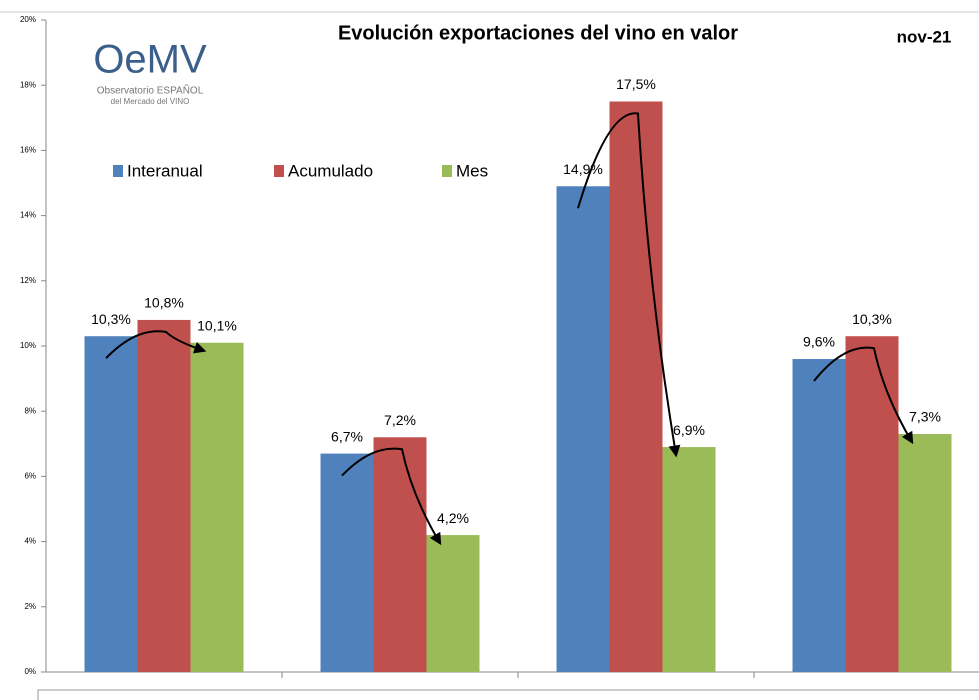  I want to click on y-tick-label: 10%, so click(28, 345).